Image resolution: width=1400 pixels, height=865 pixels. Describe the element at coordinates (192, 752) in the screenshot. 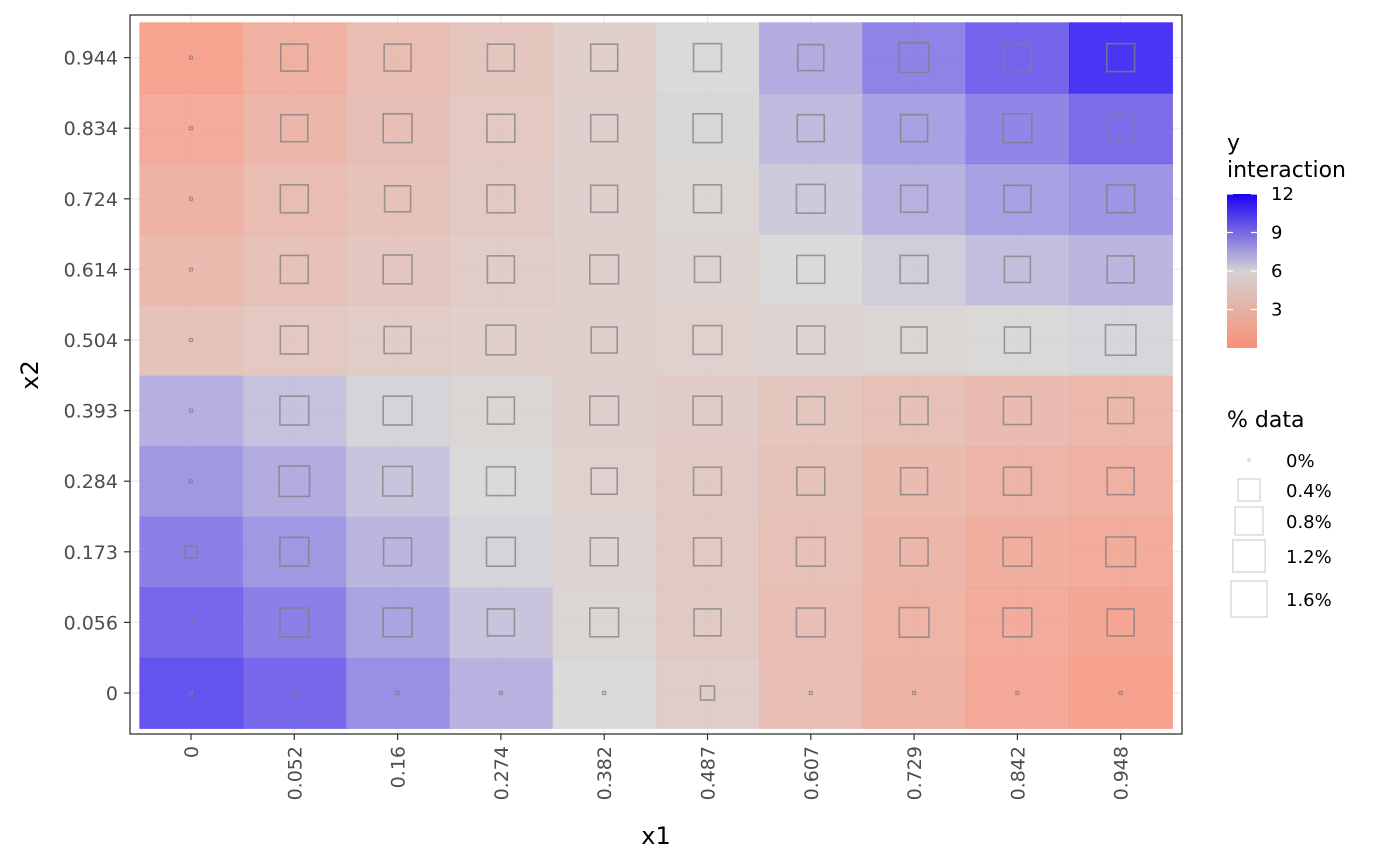

I see `x-tick-label: 0` at that location.